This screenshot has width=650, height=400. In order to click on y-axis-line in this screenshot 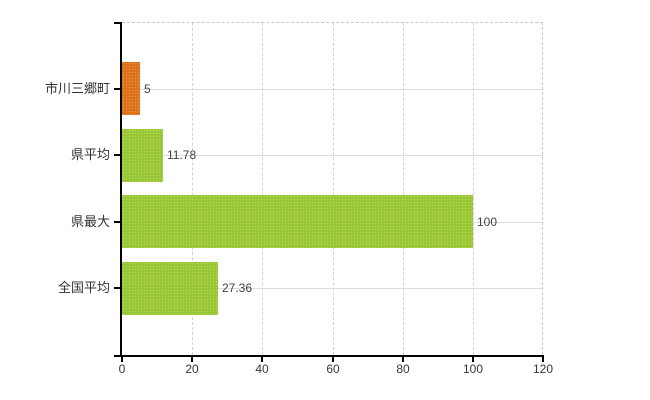, I will do `click(121, 189)`.